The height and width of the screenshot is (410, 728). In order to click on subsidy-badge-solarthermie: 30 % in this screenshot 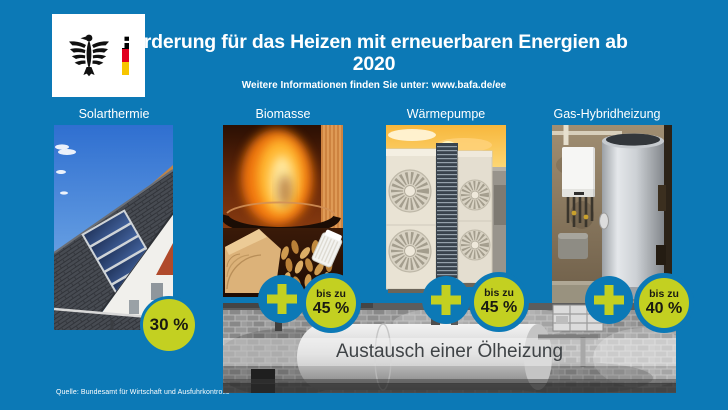, I will do `click(169, 325)`.